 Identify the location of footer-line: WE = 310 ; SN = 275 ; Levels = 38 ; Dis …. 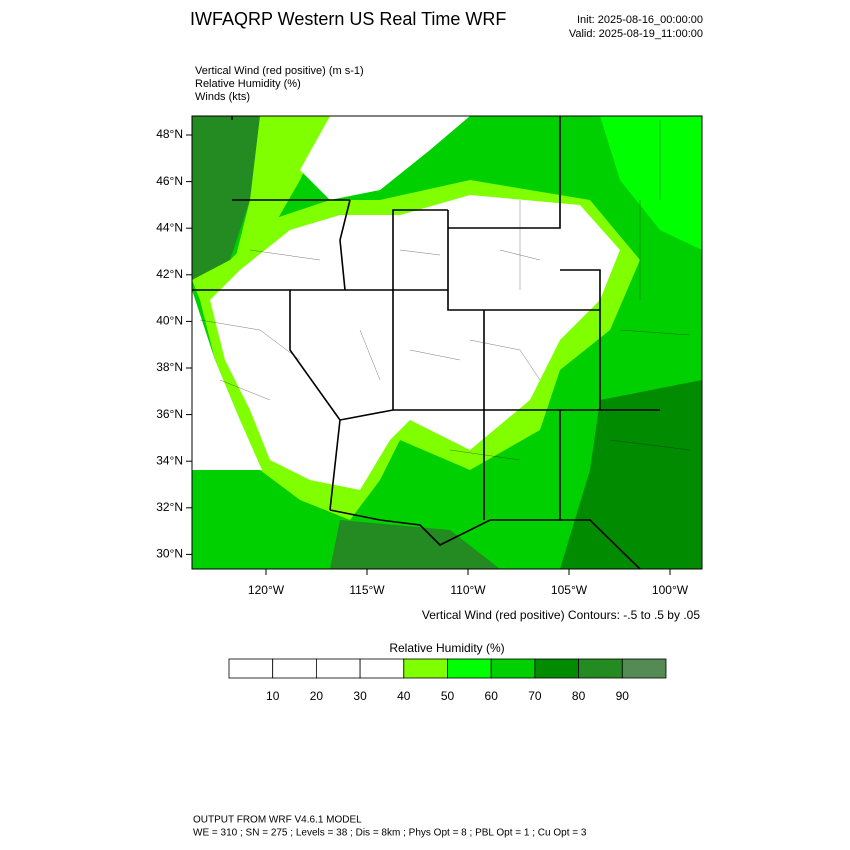
(390, 833).